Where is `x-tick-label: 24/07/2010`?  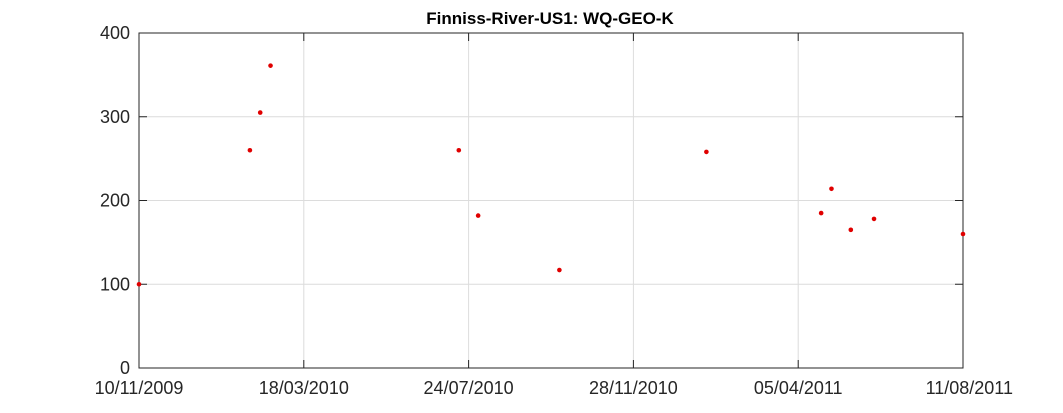 x-tick-label: 24/07/2010 is located at coordinates (469, 388).